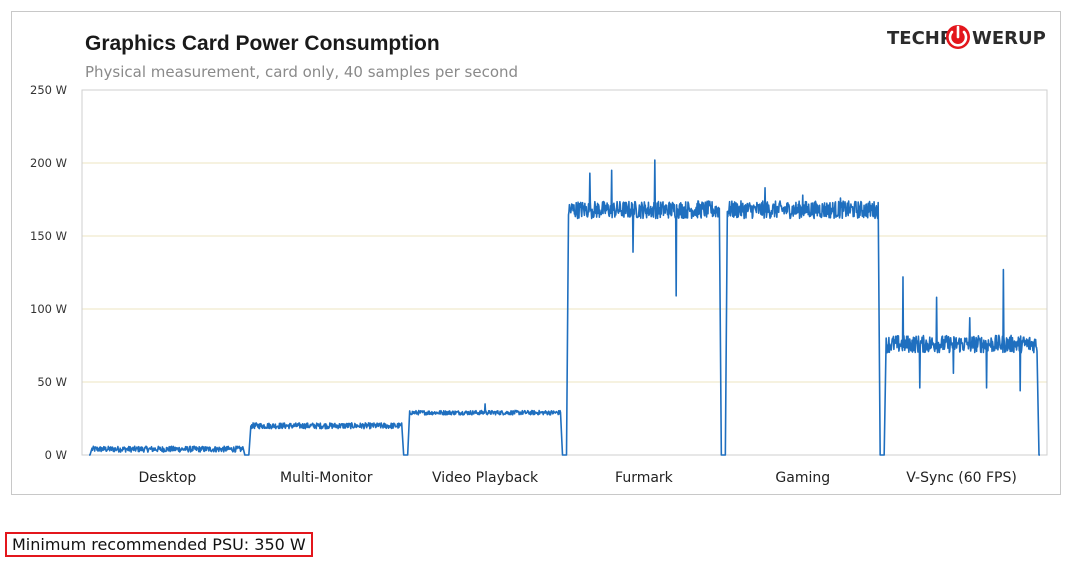  I want to click on y-tick-label: 250 W, so click(48, 90).